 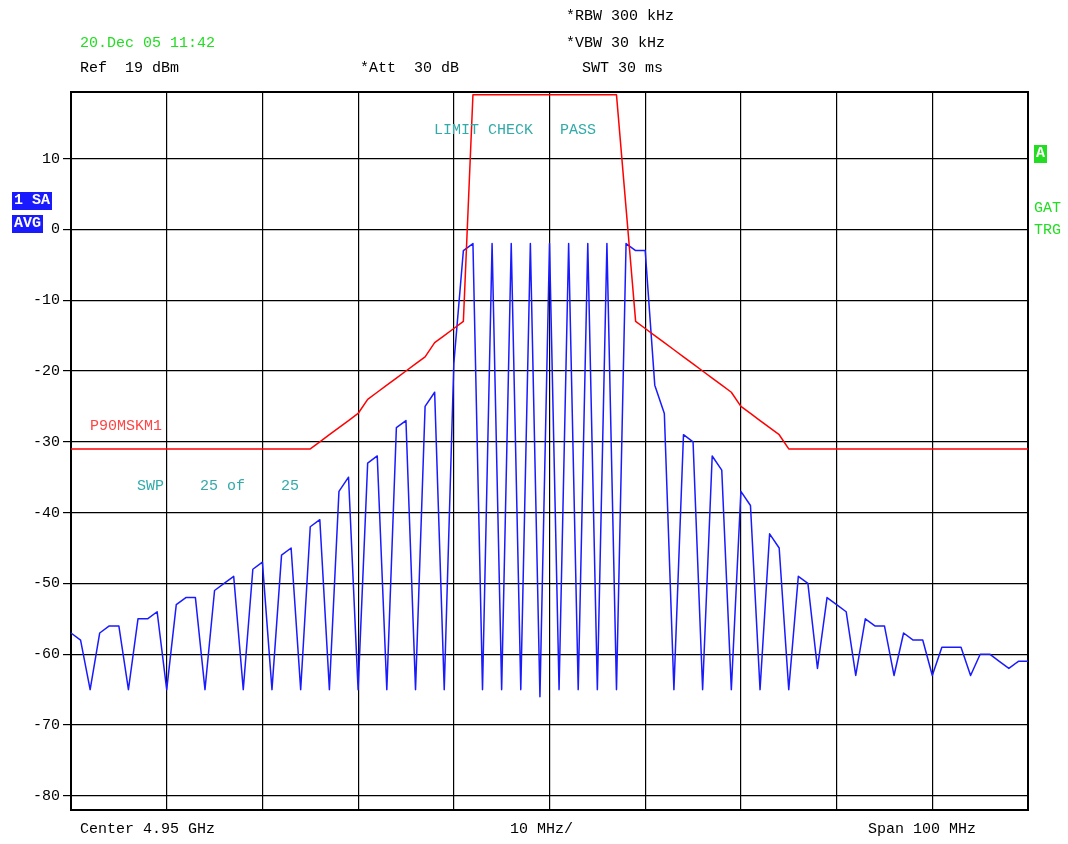 I want to click on y-tick-label: -20, so click(x=46, y=371).